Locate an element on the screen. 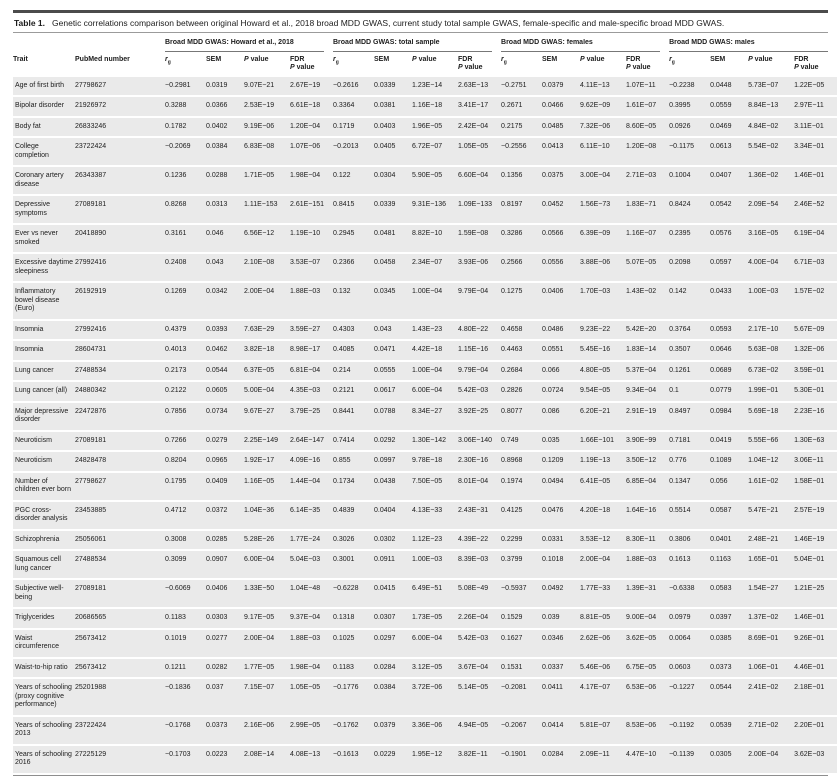 This screenshot has width=839, height=776. value-cell: 0.0384 is located at coordinates (225, 152).